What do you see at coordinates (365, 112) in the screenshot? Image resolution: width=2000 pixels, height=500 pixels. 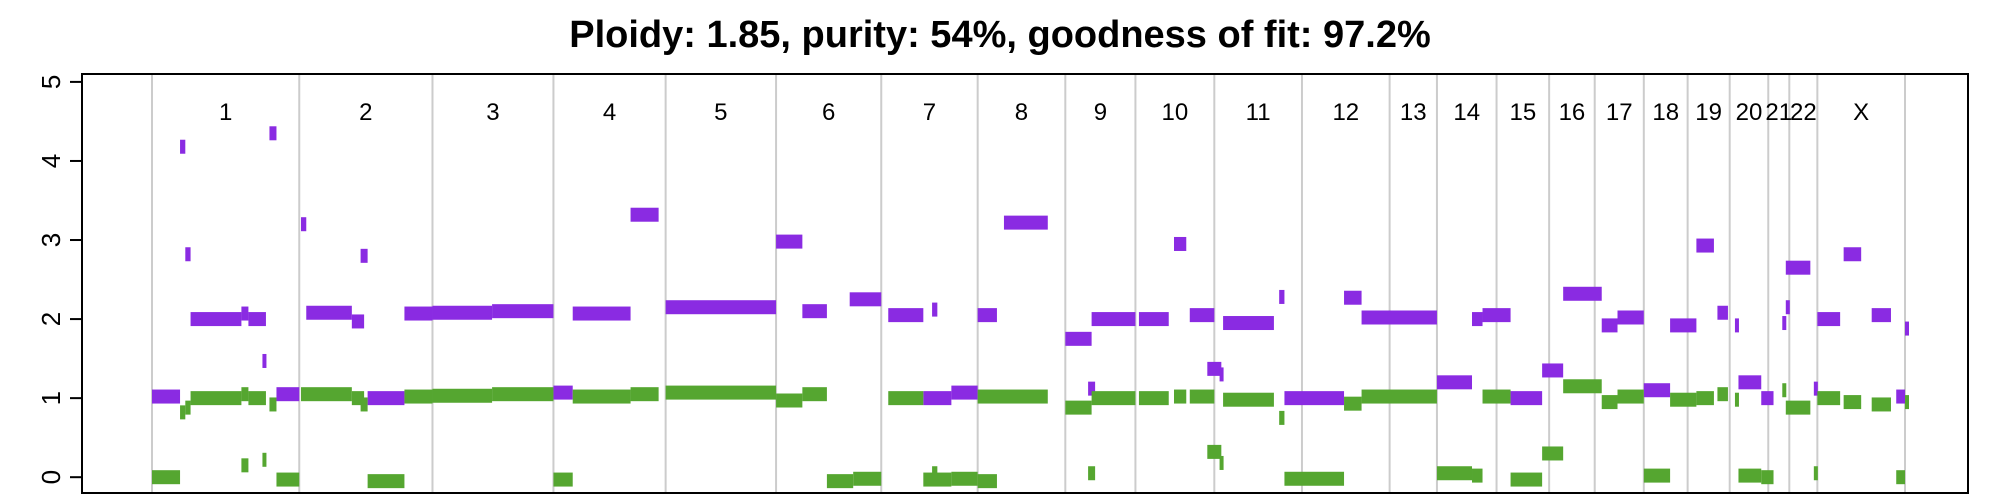 I see `chromosome-label: 2` at bounding box center [365, 112].